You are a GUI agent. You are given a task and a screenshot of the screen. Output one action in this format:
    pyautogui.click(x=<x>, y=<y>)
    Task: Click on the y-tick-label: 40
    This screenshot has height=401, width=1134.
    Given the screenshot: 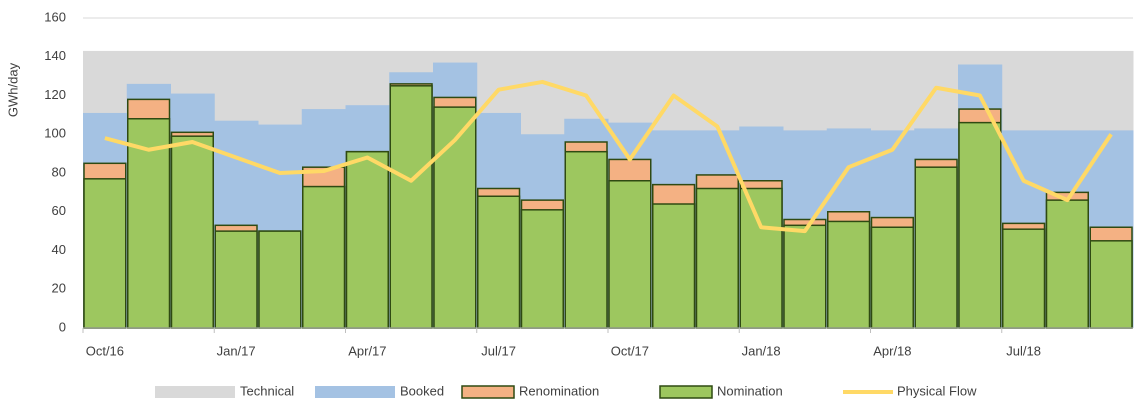 What is the action you would take?
    pyautogui.click(x=59, y=249)
    